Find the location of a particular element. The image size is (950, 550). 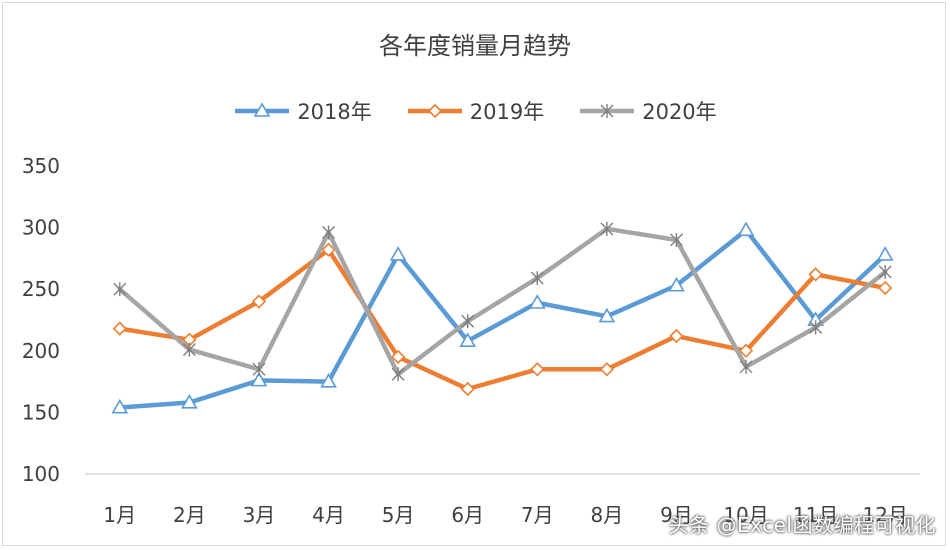

x-tick-label: 4月 is located at coordinates (328, 515).